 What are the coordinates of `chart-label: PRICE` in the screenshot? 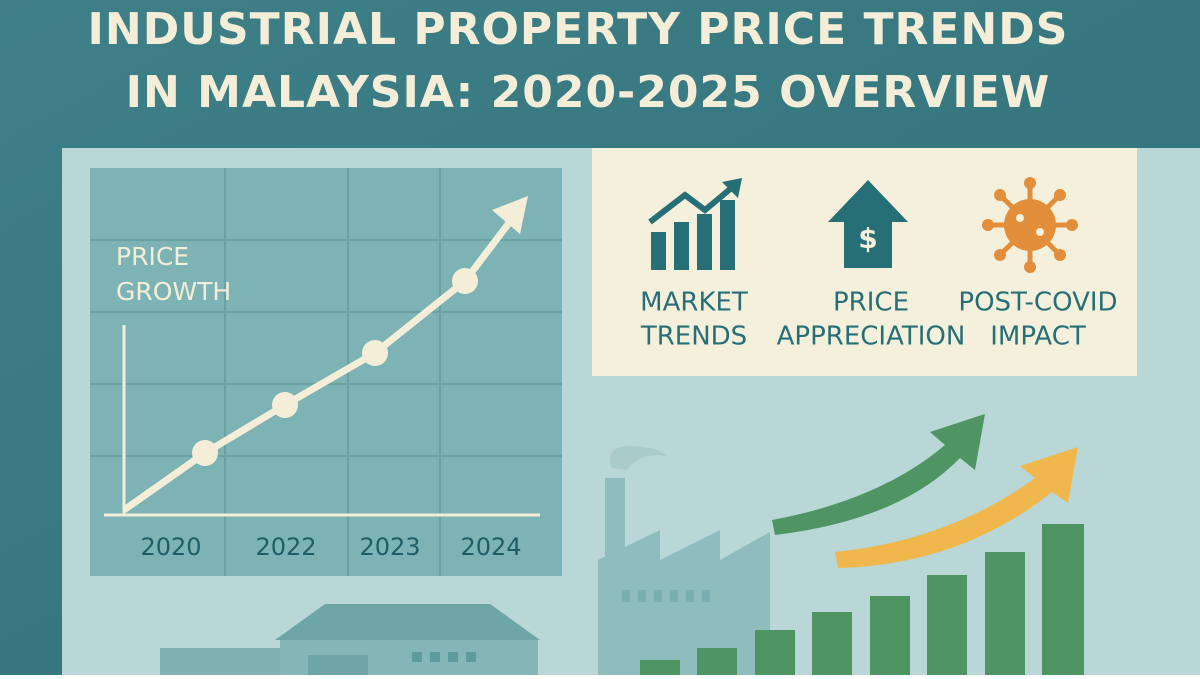 It's located at (152, 256).